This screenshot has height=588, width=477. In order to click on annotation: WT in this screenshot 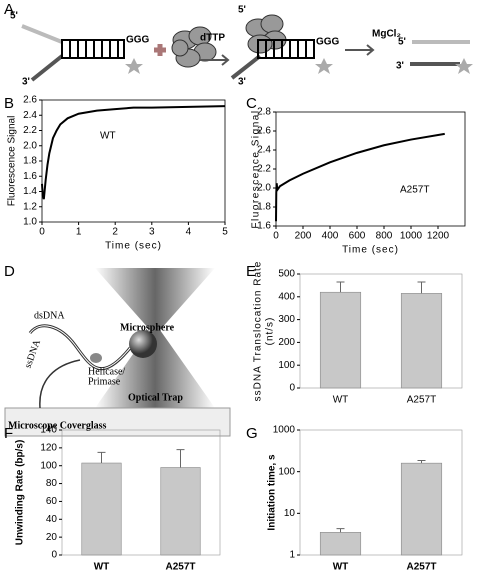, I will do `click(108, 136)`.